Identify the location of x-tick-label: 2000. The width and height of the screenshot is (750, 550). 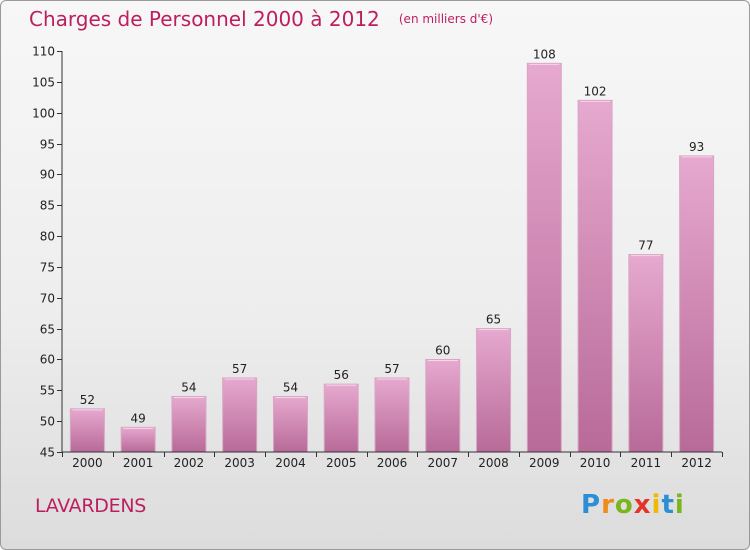
(87, 463).